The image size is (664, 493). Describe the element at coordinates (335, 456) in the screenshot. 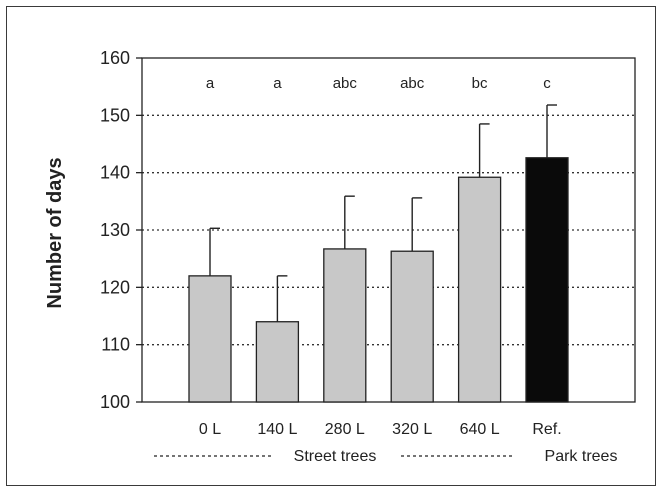

I see `group-label-street-trees: Street trees` at that location.